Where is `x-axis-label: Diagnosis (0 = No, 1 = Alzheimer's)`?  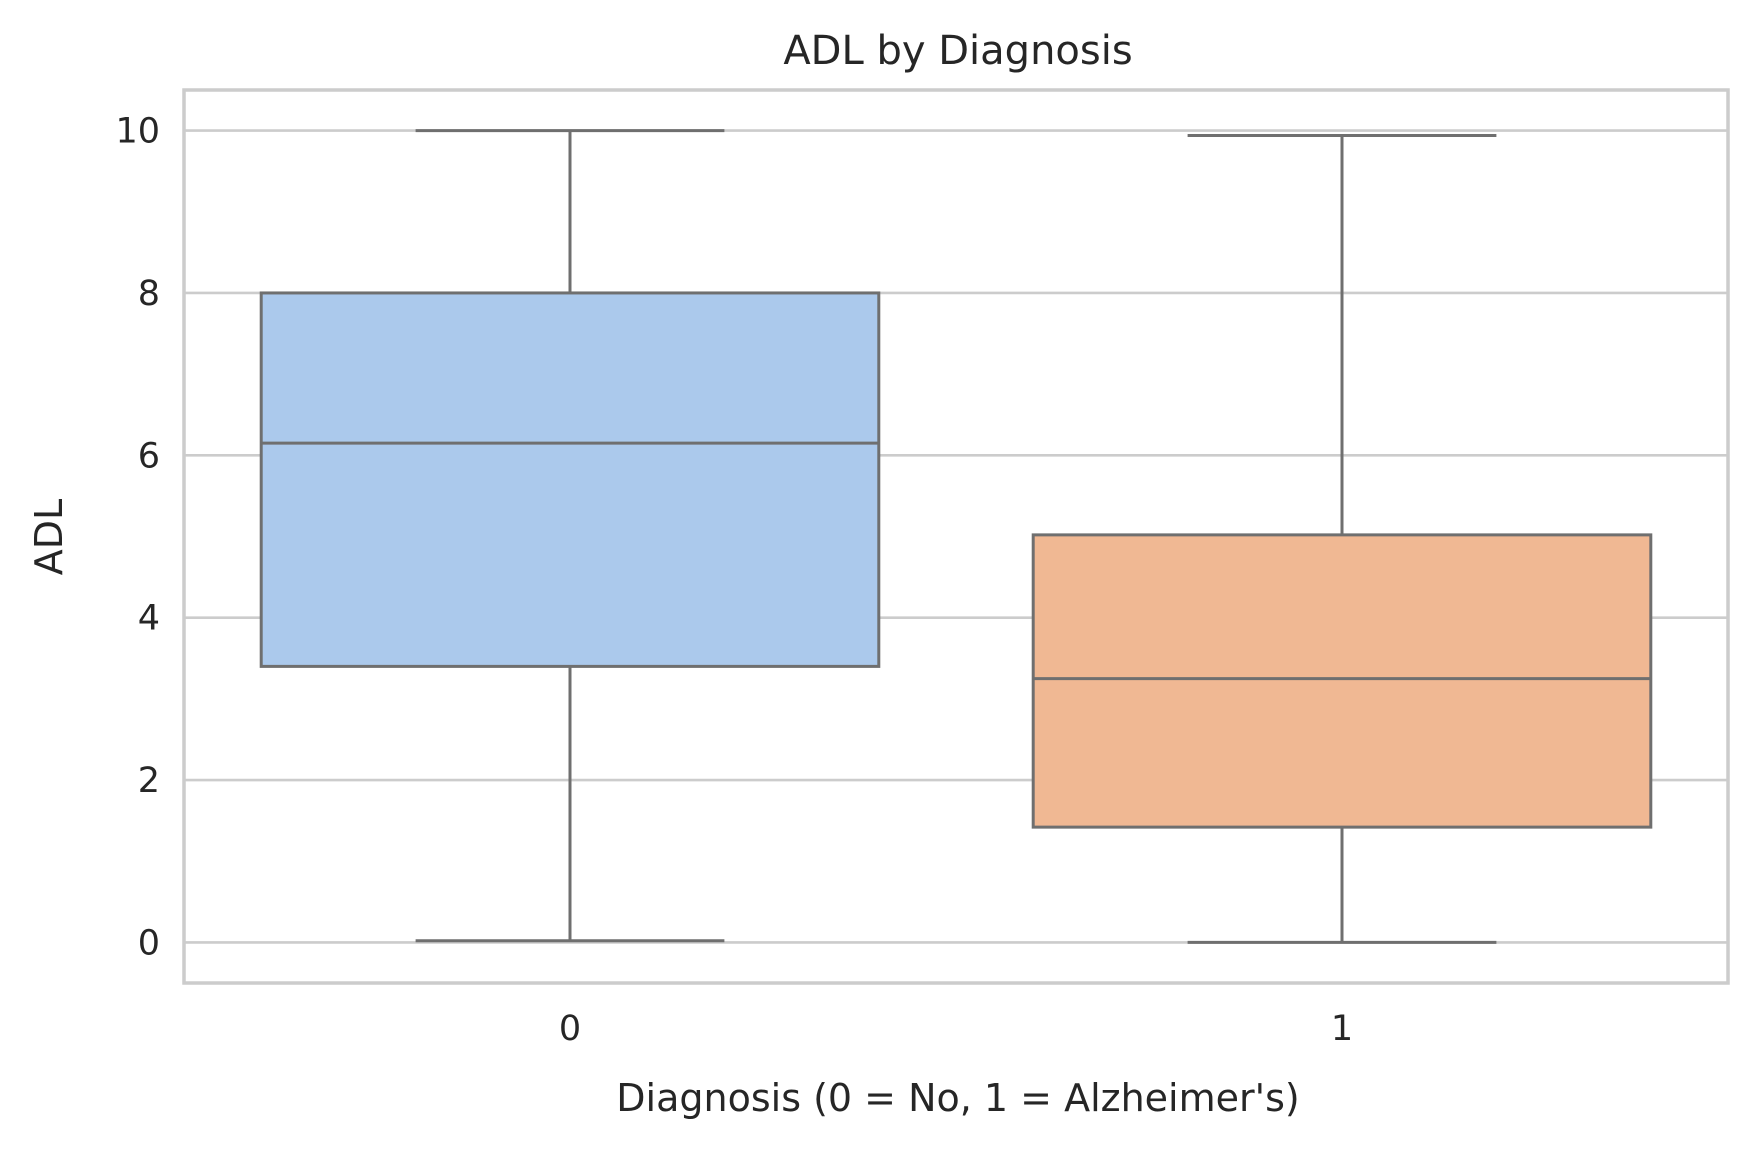 x-axis-label: Diagnosis (0 = No, 1 = Alzheimer's) is located at coordinates (957, 1098).